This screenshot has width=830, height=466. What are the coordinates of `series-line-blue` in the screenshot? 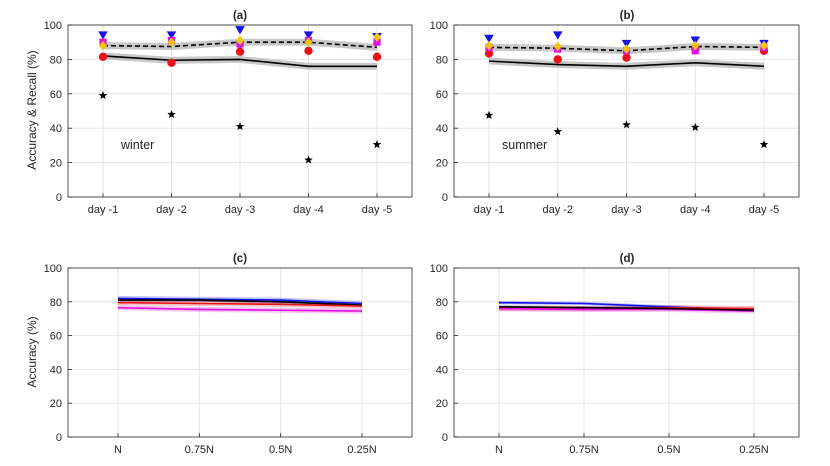 It's located at (240, 301).